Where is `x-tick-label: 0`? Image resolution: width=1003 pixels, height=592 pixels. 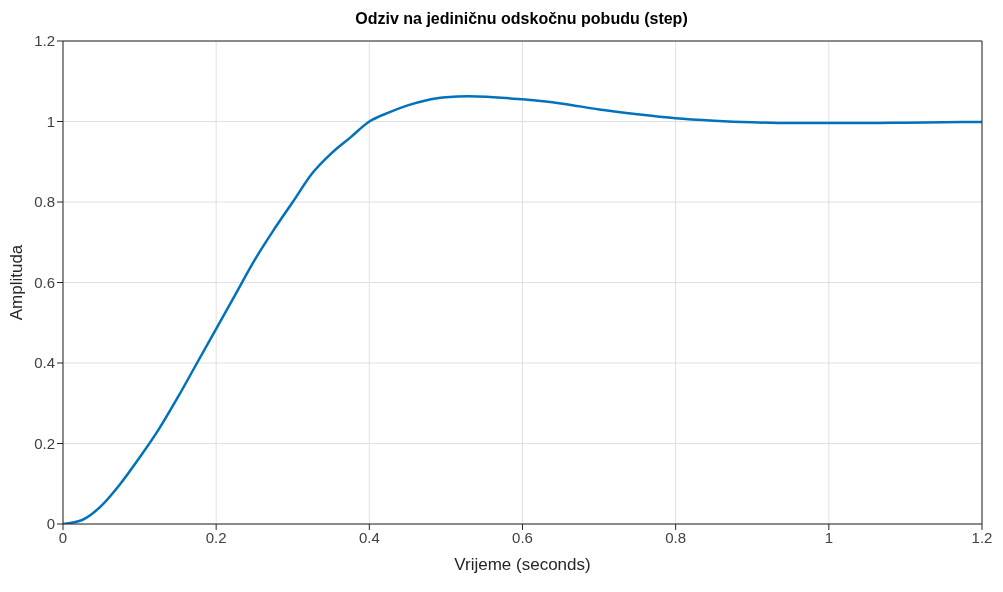 x-tick-label: 0 is located at coordinates (63, 537).